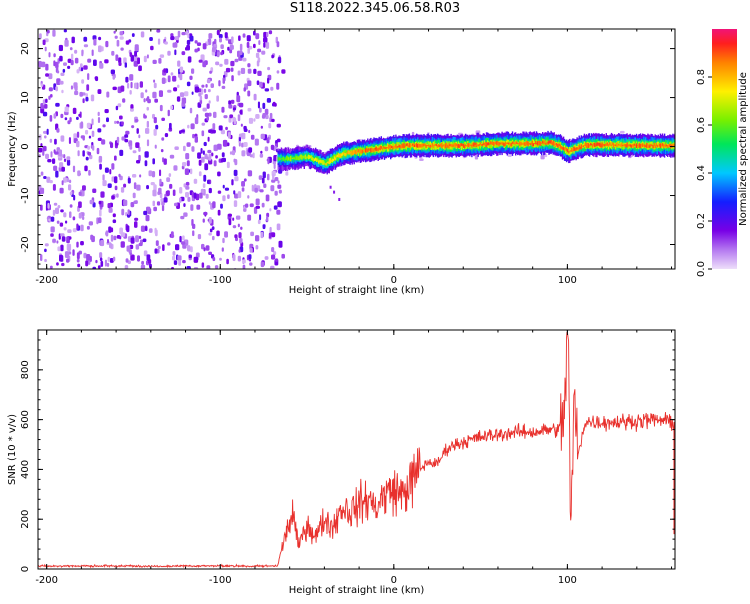  What do you see at coordinates (567, 580) in the screenshot?
I see `x-tick-label-bottom: 100` at bounding box center [567, 580].